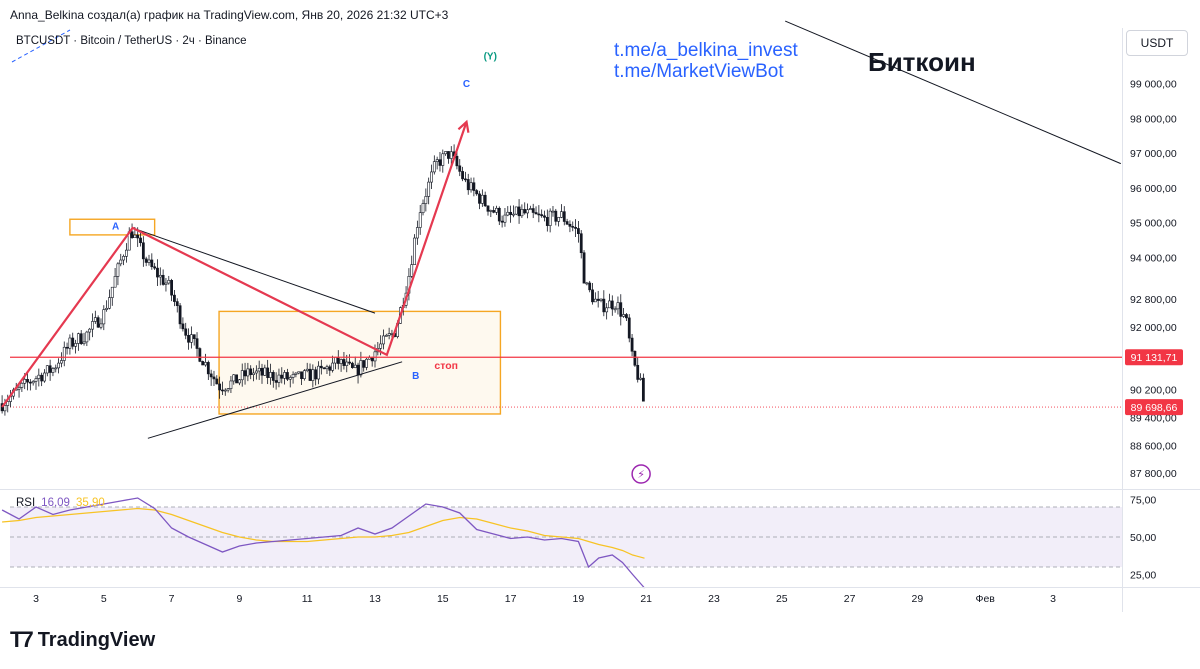 The width and height of the screenshot is (1200, 669). I want to click on rsi-value: 16,09, so click(55, 503).